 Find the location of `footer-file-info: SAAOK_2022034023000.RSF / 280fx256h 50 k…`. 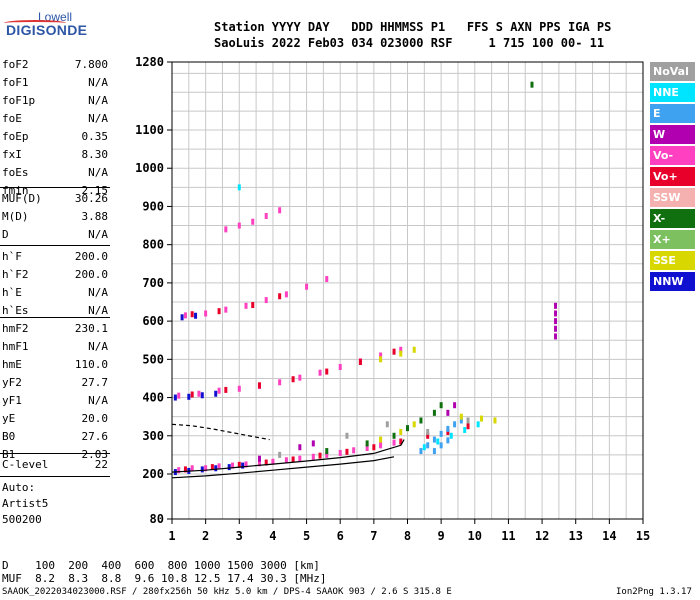

footer-file-info: SAAOK_2022034023000.RSF / 280fx256h 50 k… is located at coordinates (227, 592).